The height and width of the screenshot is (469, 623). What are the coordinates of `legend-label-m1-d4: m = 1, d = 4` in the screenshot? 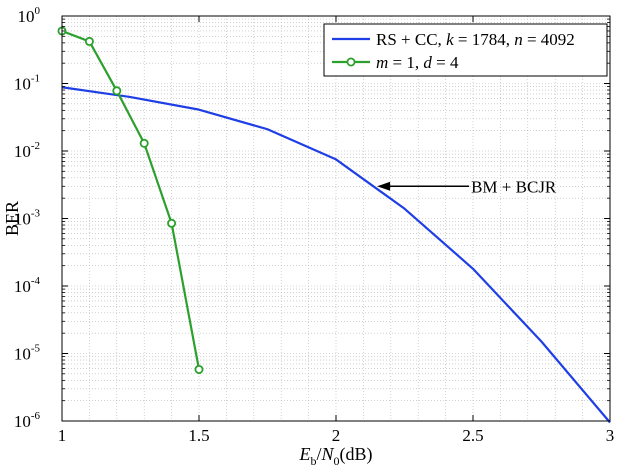 It's located at (417, 62).